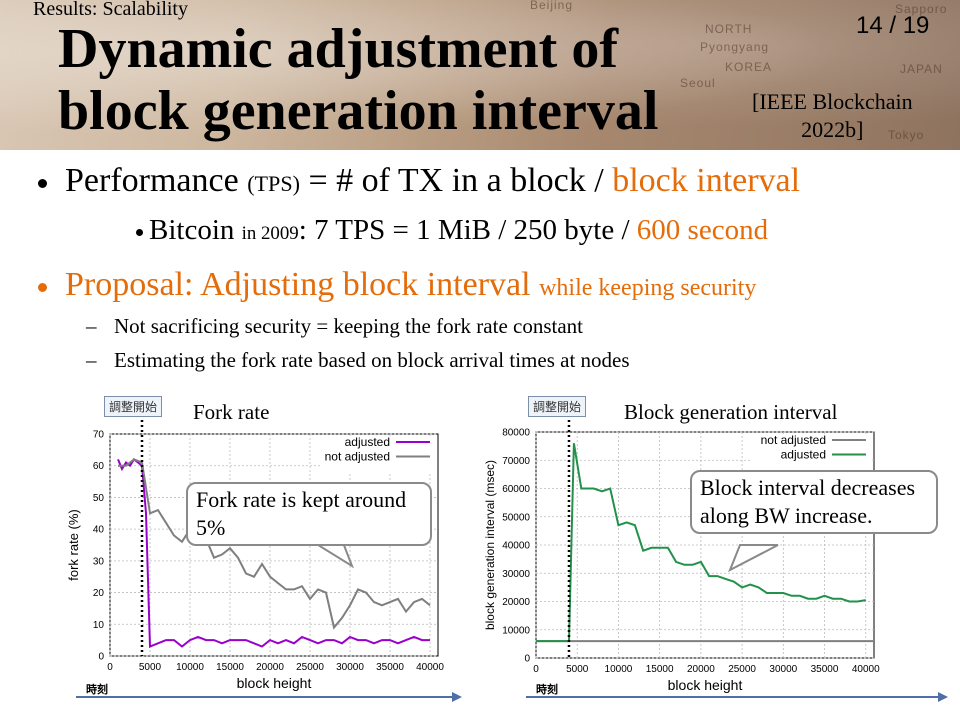  I want to click on map-label: Beijing, so click(552, 6).